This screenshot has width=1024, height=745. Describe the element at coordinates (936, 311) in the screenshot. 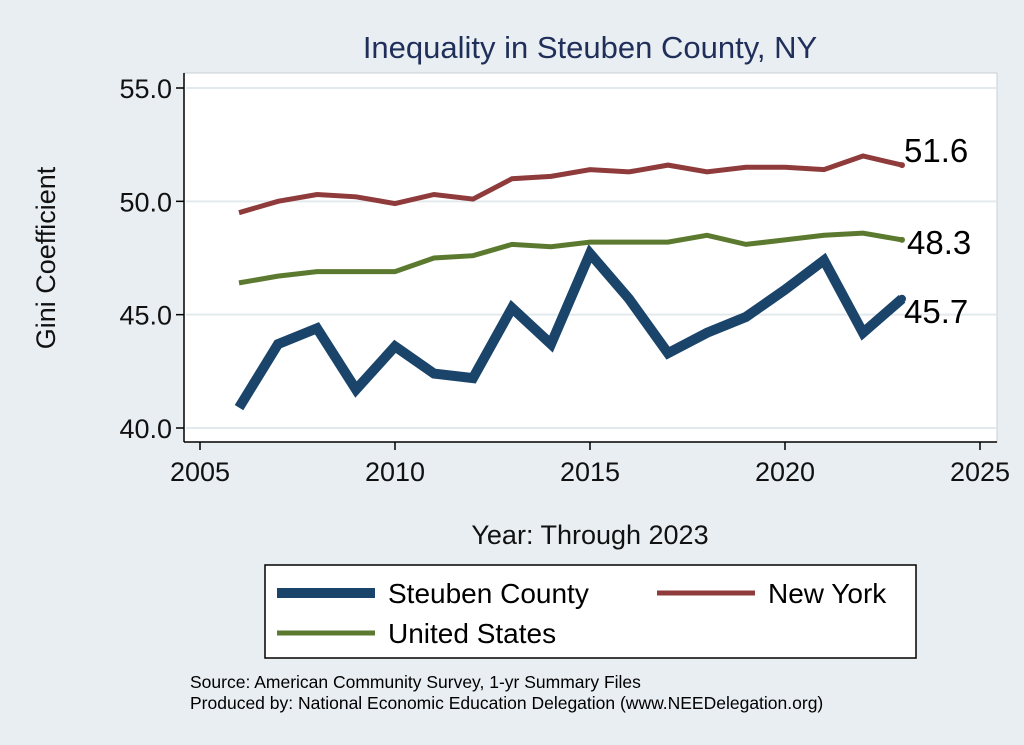

I see `end-label-steuben-county: 45.7` at that location.